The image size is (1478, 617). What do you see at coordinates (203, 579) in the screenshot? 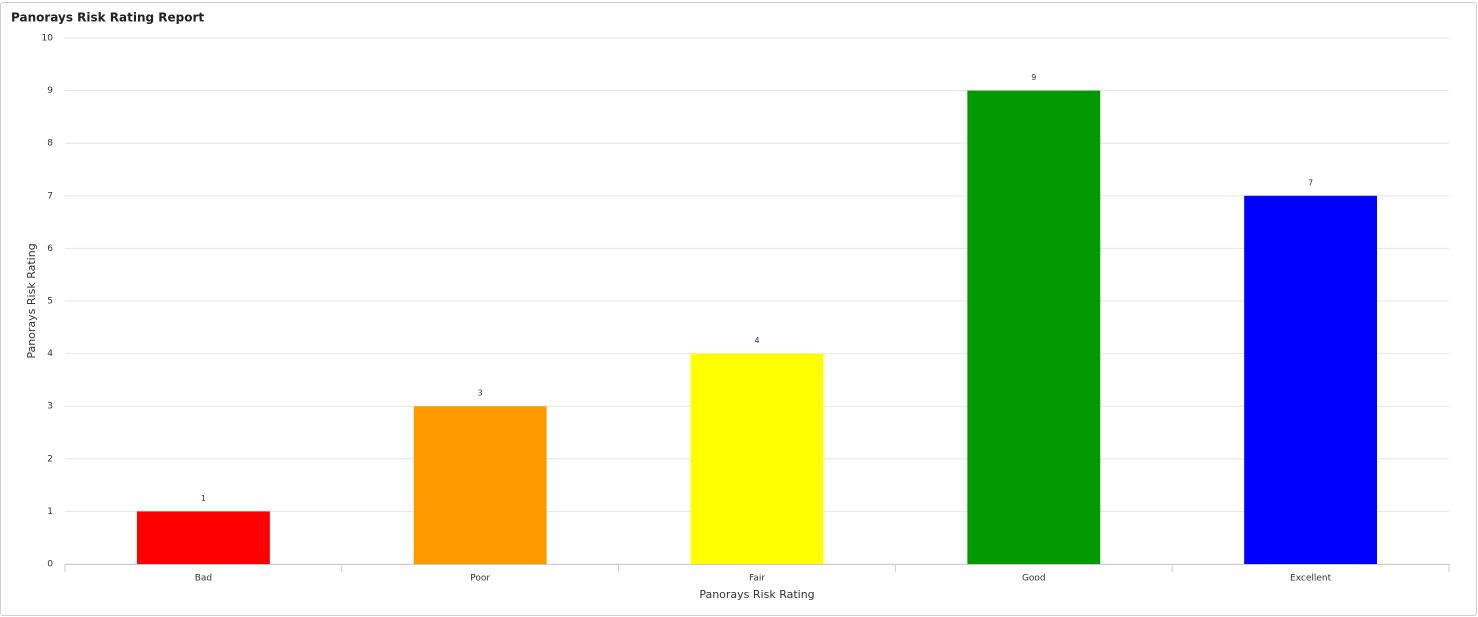
I see `x-tick-label: Bad` at bounding box center [203, 579].